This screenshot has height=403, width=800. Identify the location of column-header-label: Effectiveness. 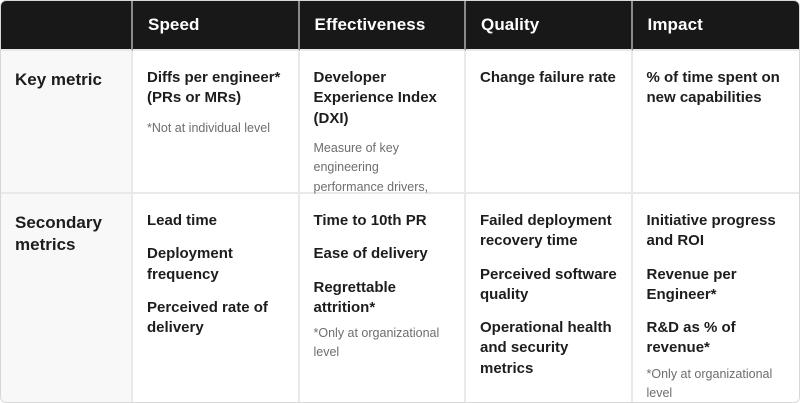
(370, 24).